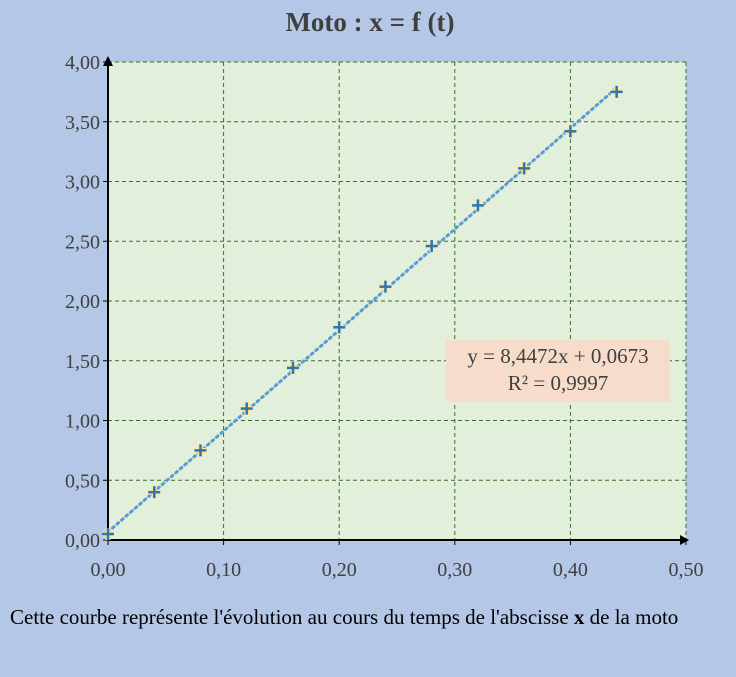 This screenshot has width=736, height=677. I want to click on trendline-label-box, so click(558, 371).